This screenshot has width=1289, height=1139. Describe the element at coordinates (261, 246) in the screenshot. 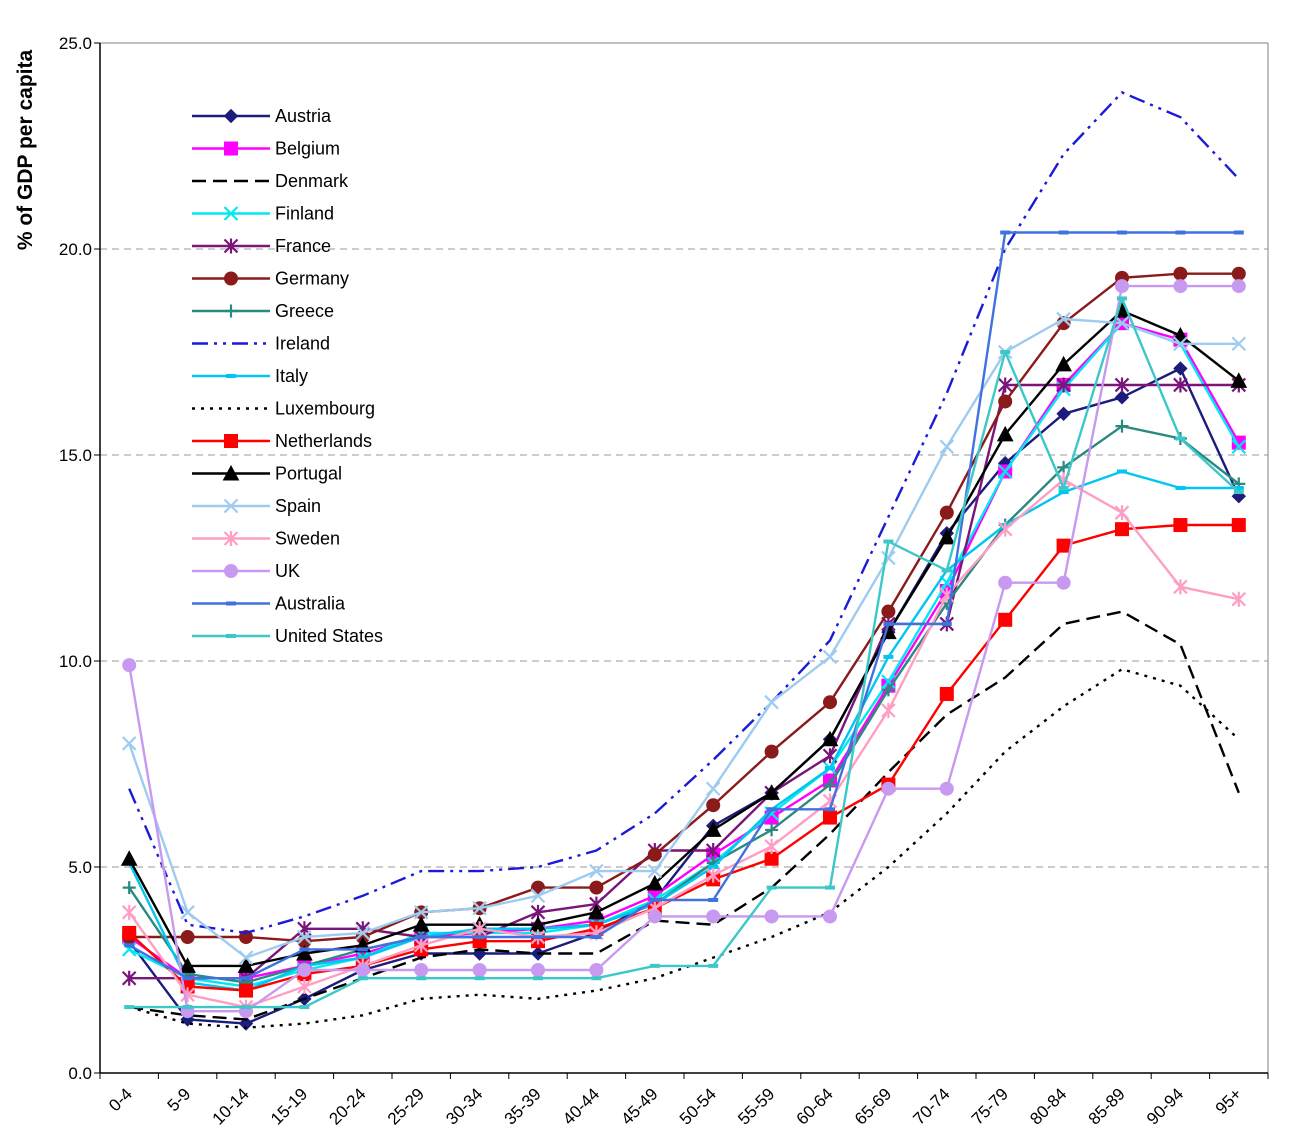

I see `legend-item: France` at that location.